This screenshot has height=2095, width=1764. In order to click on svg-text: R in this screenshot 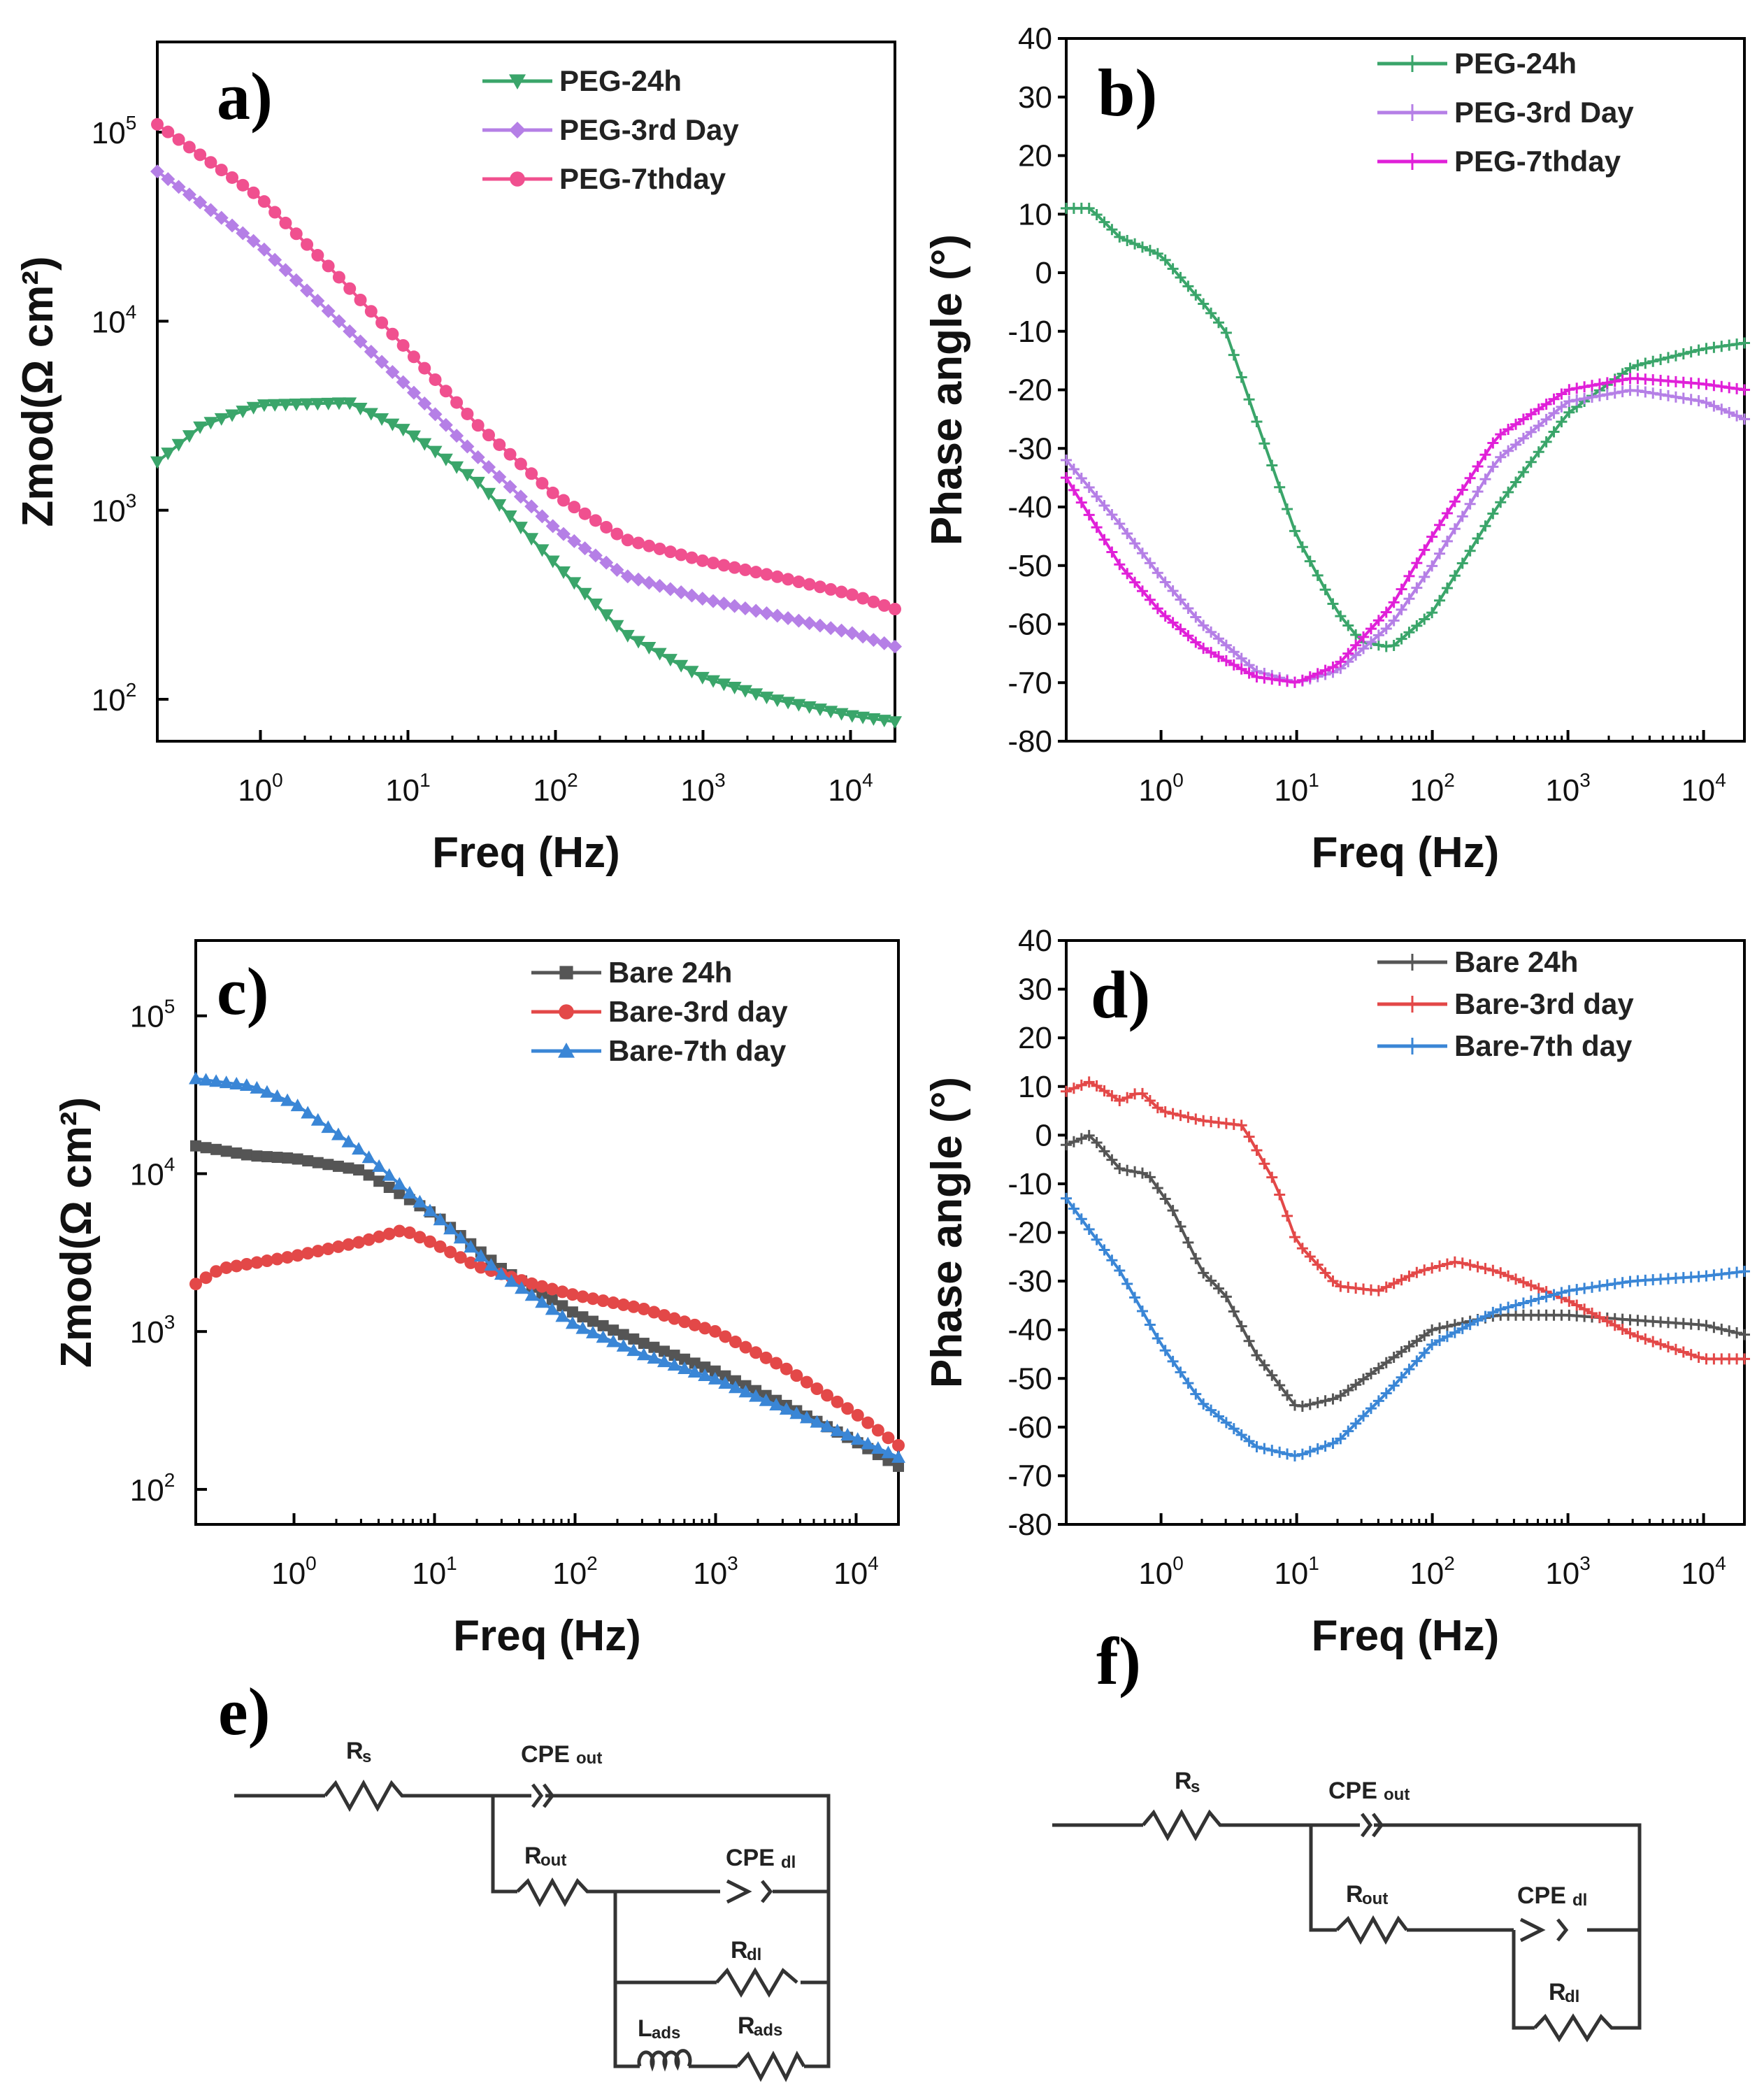, I will do `click(533, 1856)`.